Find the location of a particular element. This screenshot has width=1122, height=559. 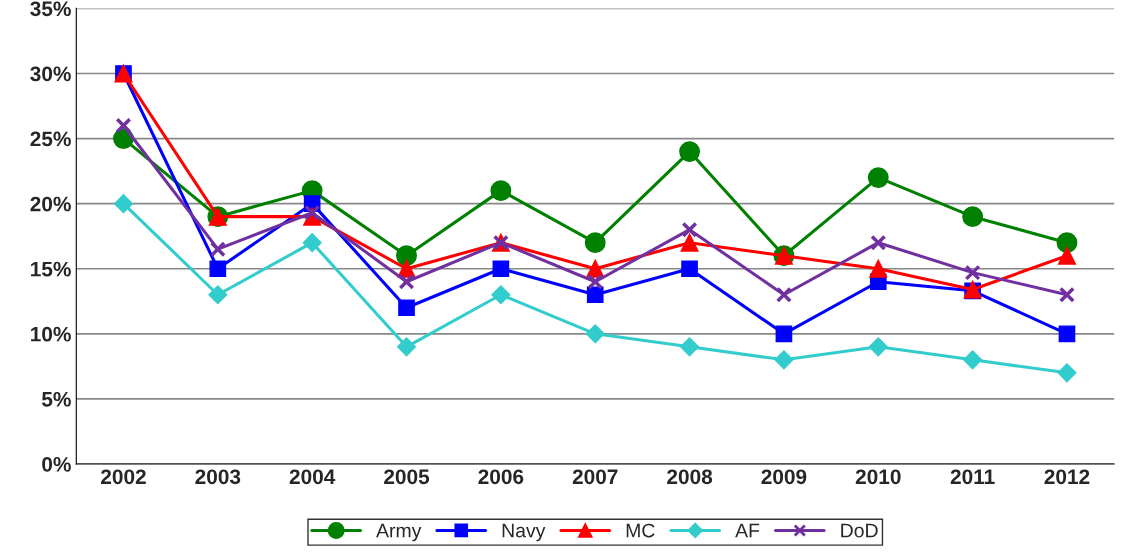

legend-label: Army is located at coordinates (399, 532).